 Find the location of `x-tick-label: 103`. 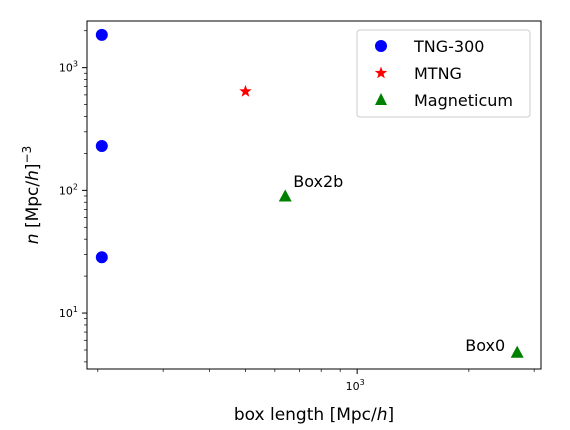

x-tick-label: 103 is located at coordinates (355, 385).